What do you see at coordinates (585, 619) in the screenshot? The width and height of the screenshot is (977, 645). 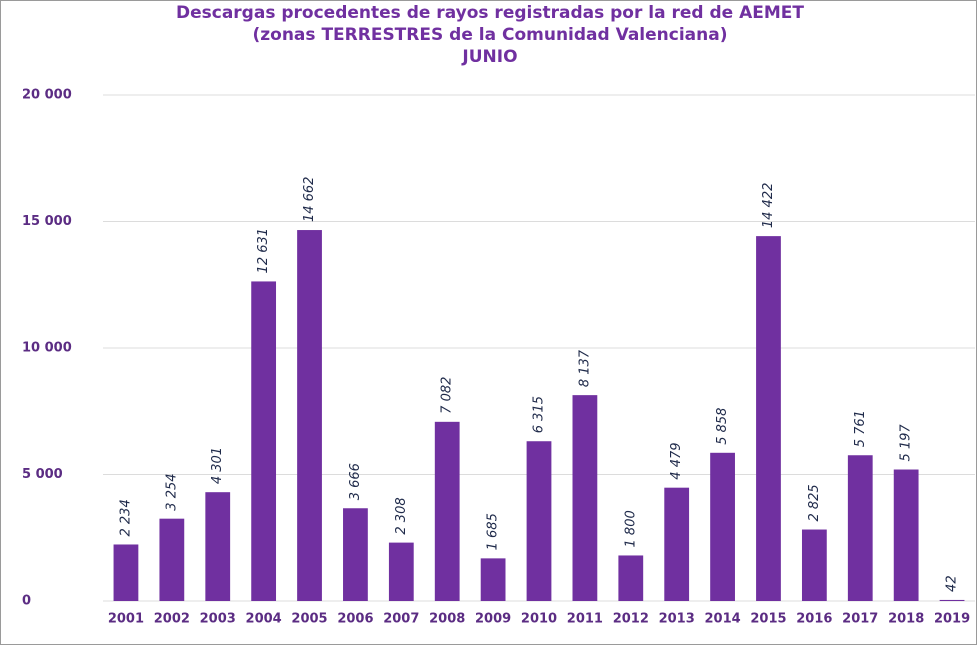 I see `x-tick-label: 2011` at bounding box center [585, 619].